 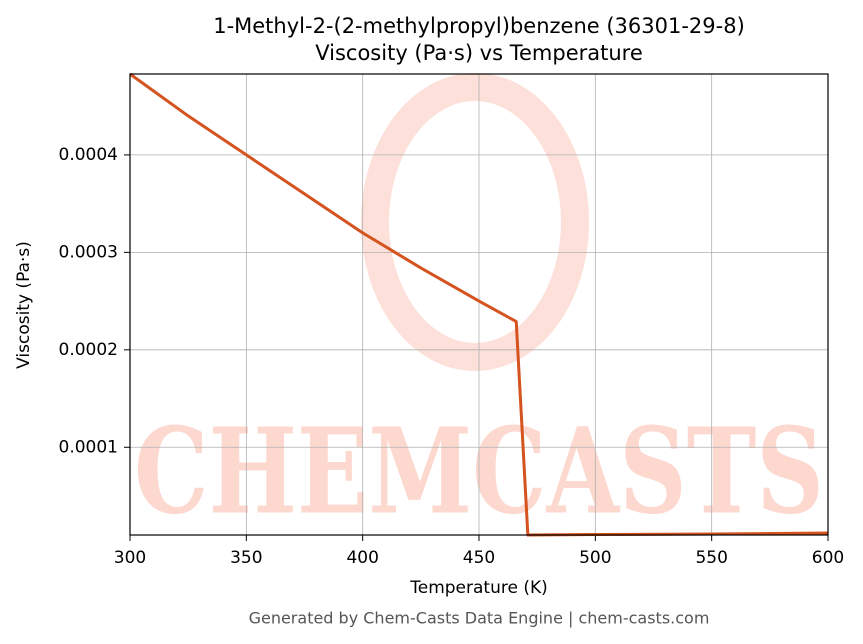 What do you see at coordinates (828, 558) in the screenshot?
I see `x-tick-label: 600` at bounding box center [828, 558].